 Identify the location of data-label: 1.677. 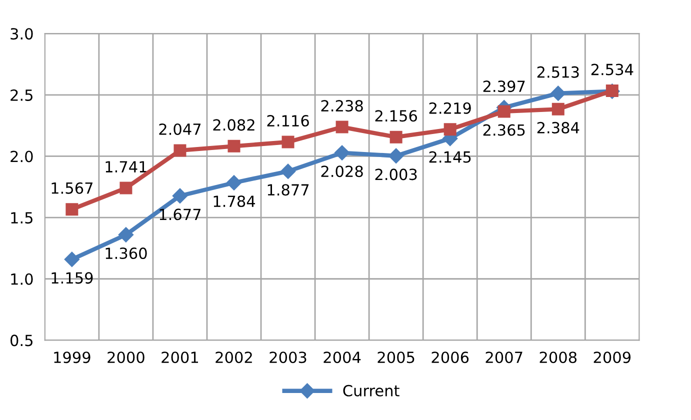
(180, 214).